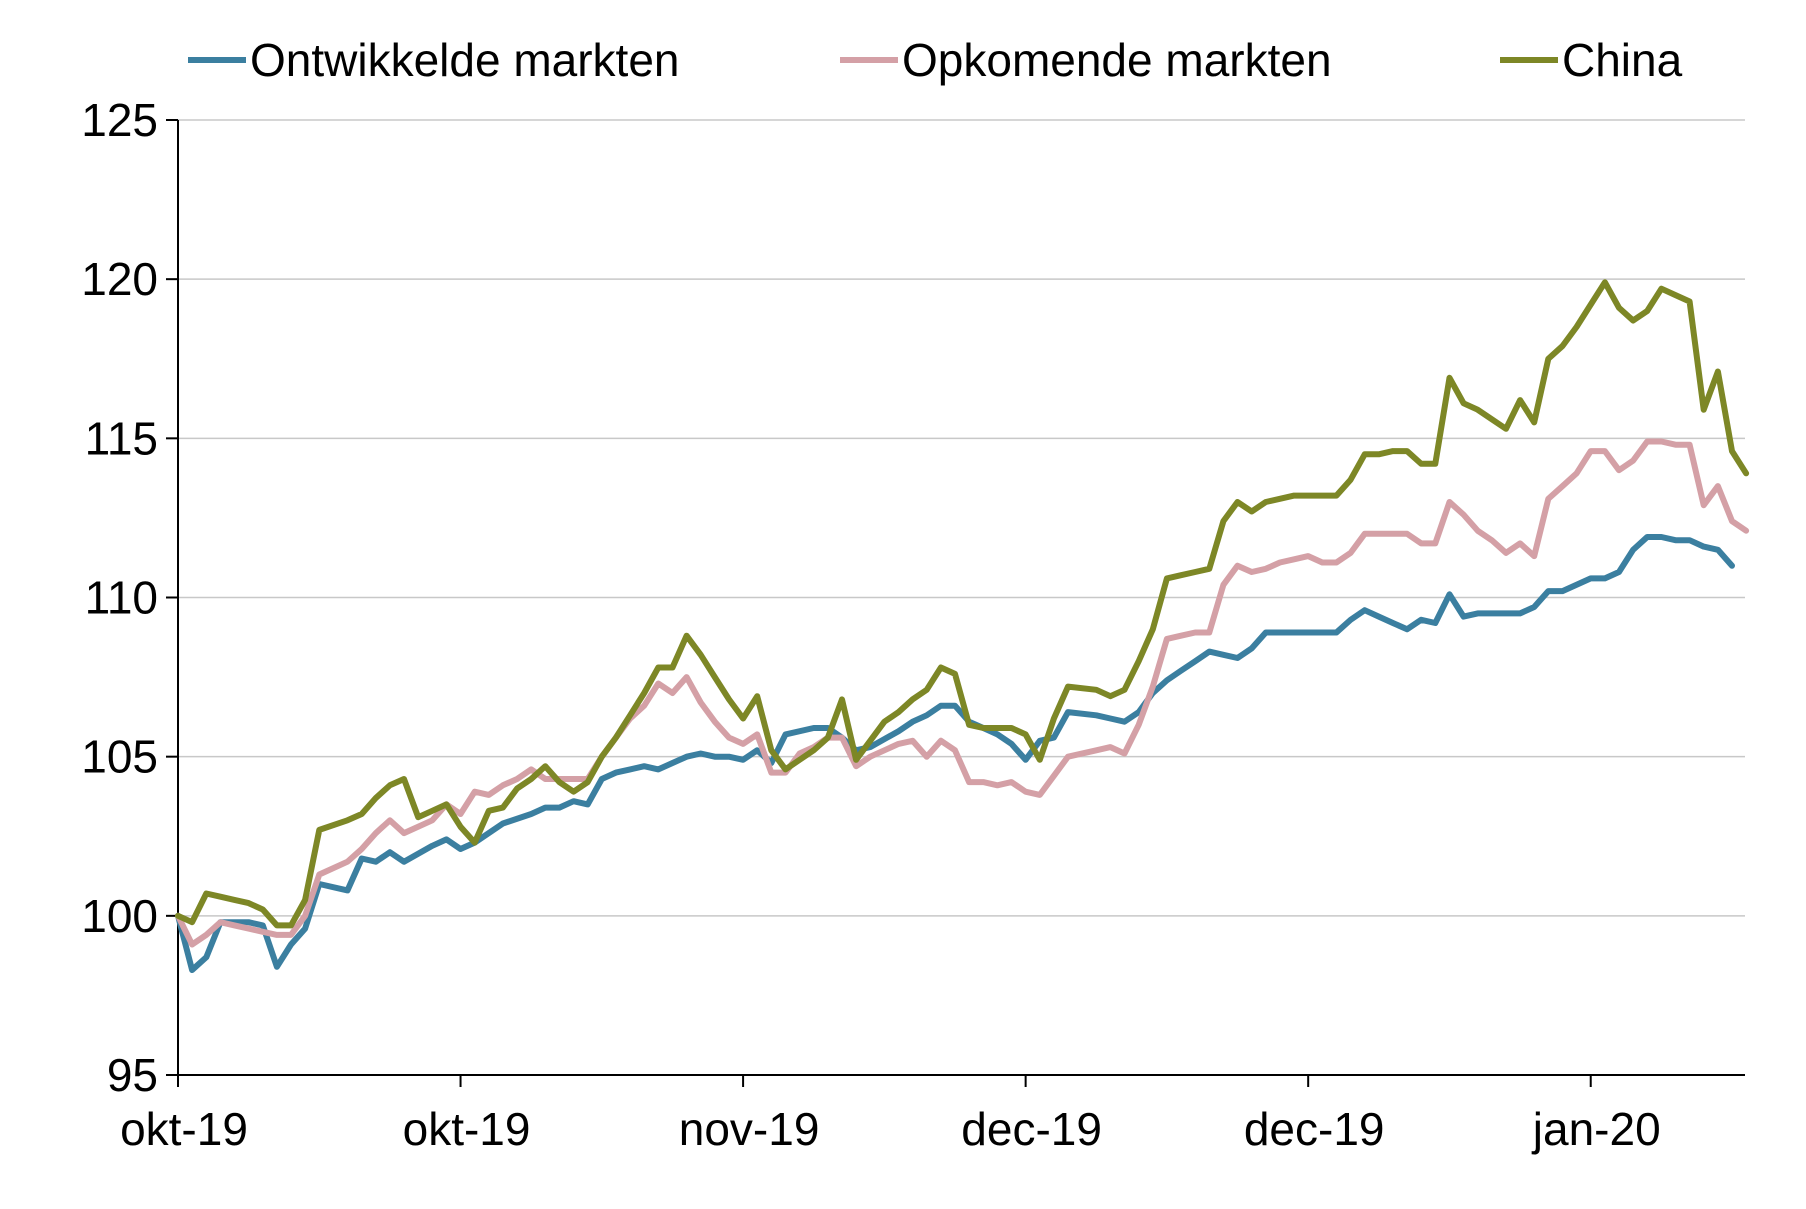 This screenshot has width=1806, height=1209. What do you see at coordinates (465, 60) in the screenshot?
I see `legend-label: Ontwikkelde markten` at bounding box center [465, 60].